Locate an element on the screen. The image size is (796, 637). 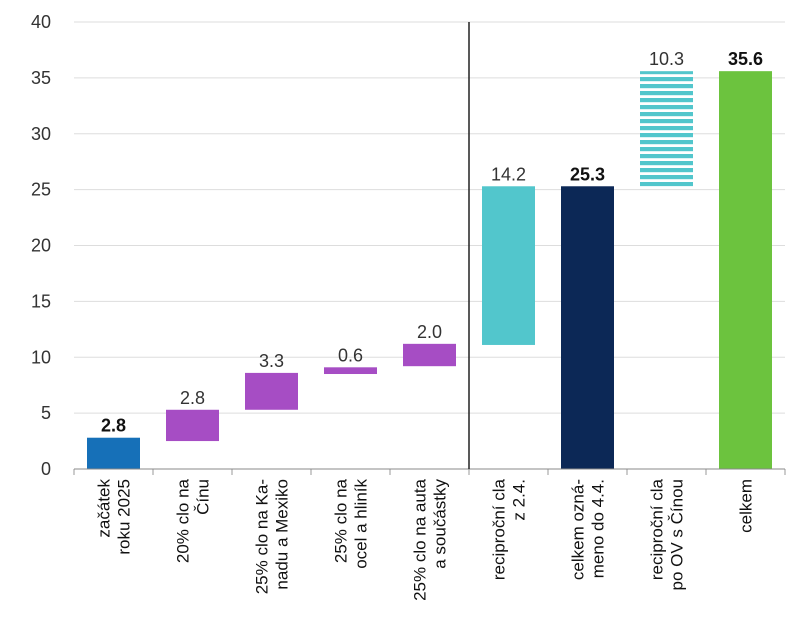
x-label-4: 25% clo na auta a součástky is located at coordinates (430, 539).